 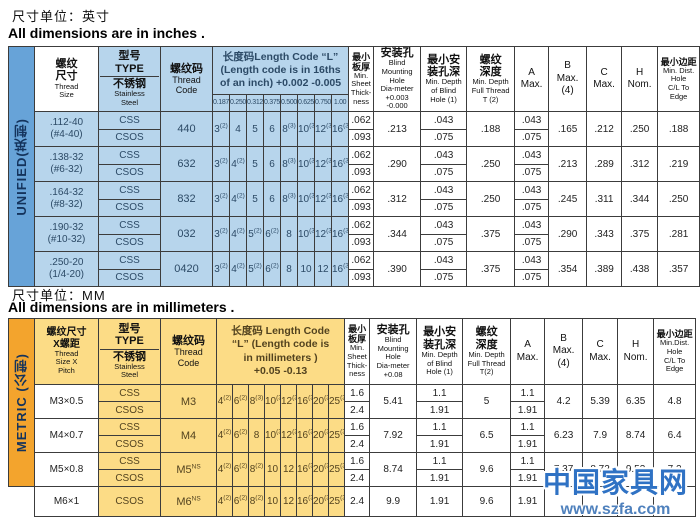 What do you see at coordinates (640, 129) in the screenshot?
I see `h-nom-cell: .250` at bounding box center [640, 129].